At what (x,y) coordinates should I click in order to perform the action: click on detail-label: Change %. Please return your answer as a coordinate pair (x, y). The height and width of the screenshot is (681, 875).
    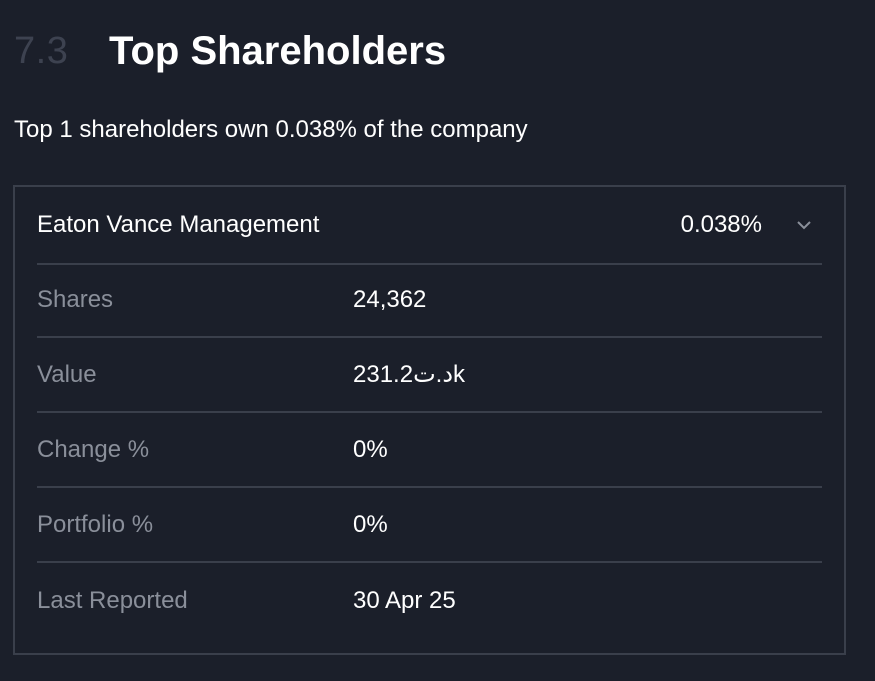
    Looking at the image, I should click on (93, 449).